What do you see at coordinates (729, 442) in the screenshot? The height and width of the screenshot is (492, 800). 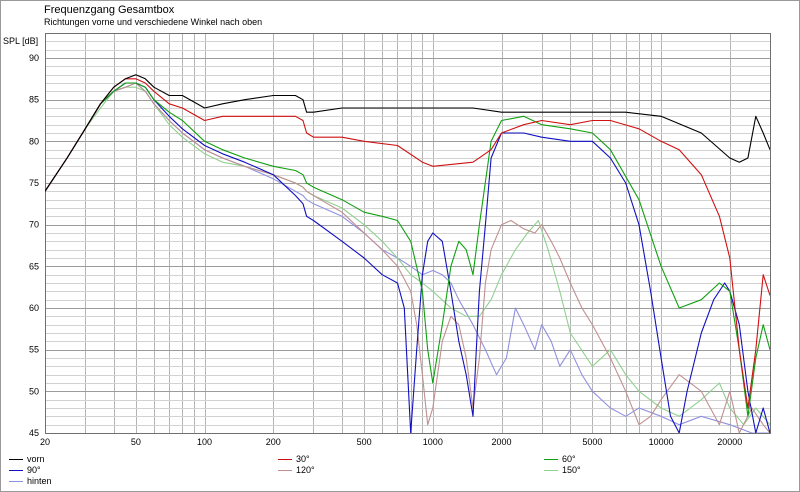 I see `x-tick-label: 20000` at bounding box center [729, 442].